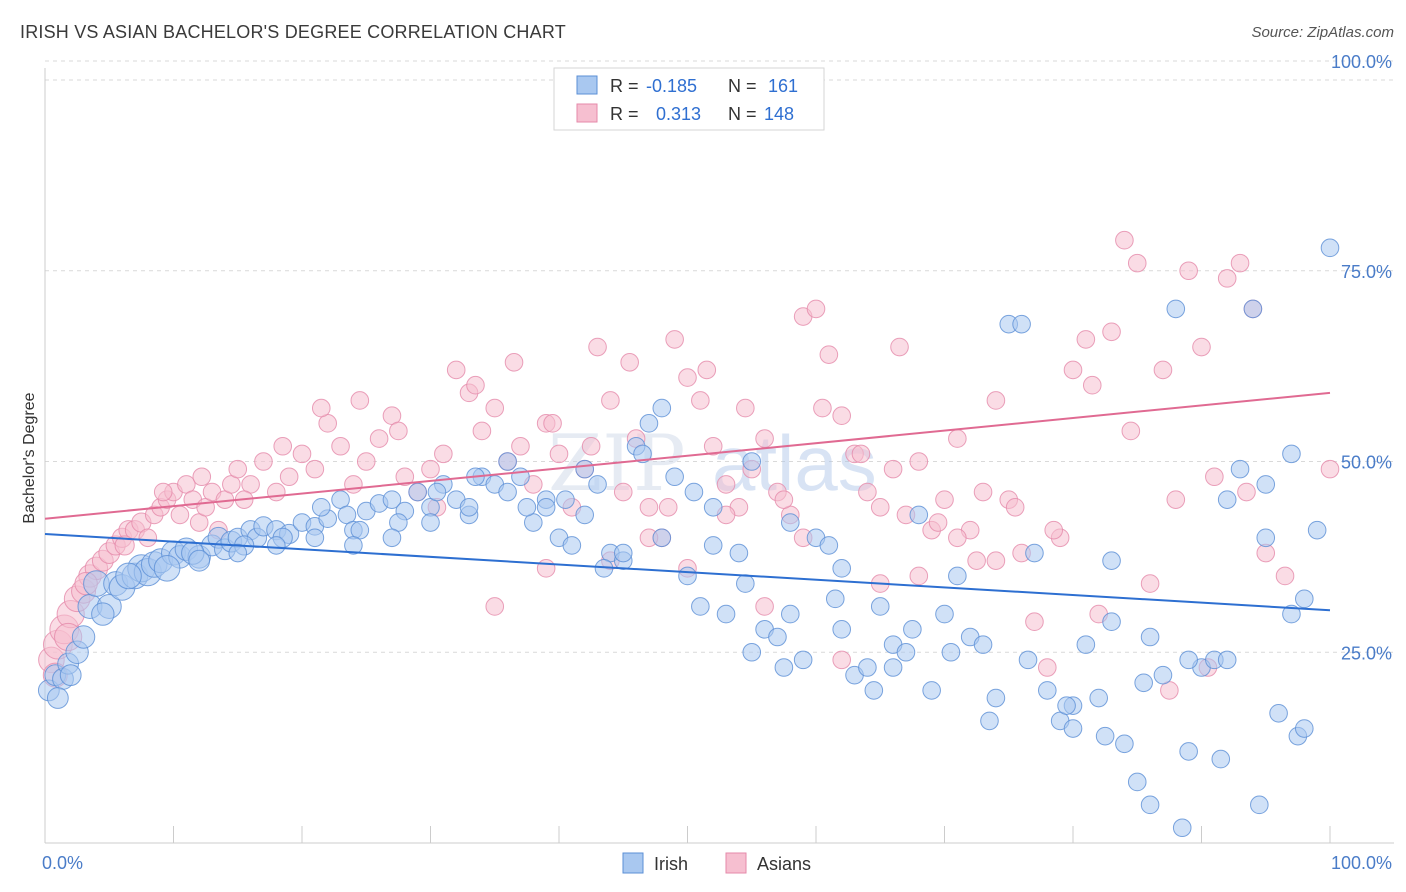  Describe the element at coordinates (1366, 272) in the screenshot. I see `y-tick-label: 75.0%` at that location.